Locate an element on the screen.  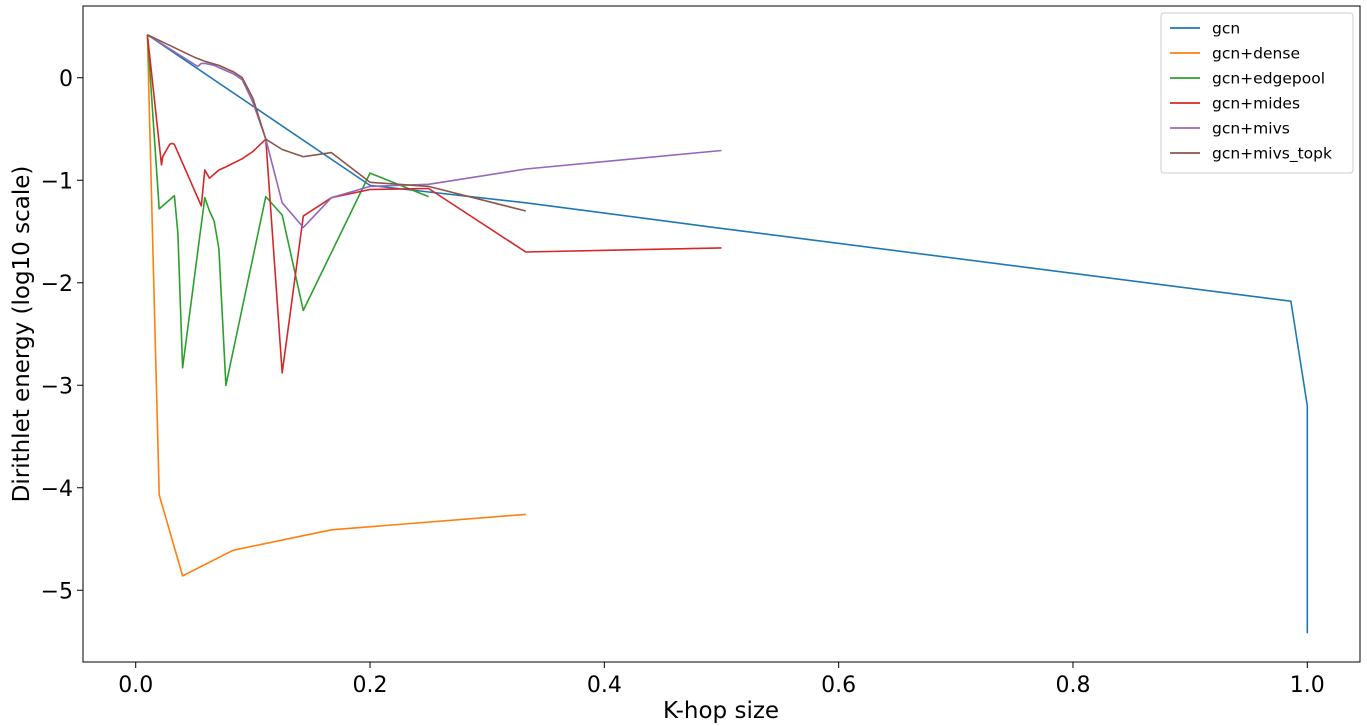
legend-label: gcn+edgepool is located at coordinates (1268, 79).